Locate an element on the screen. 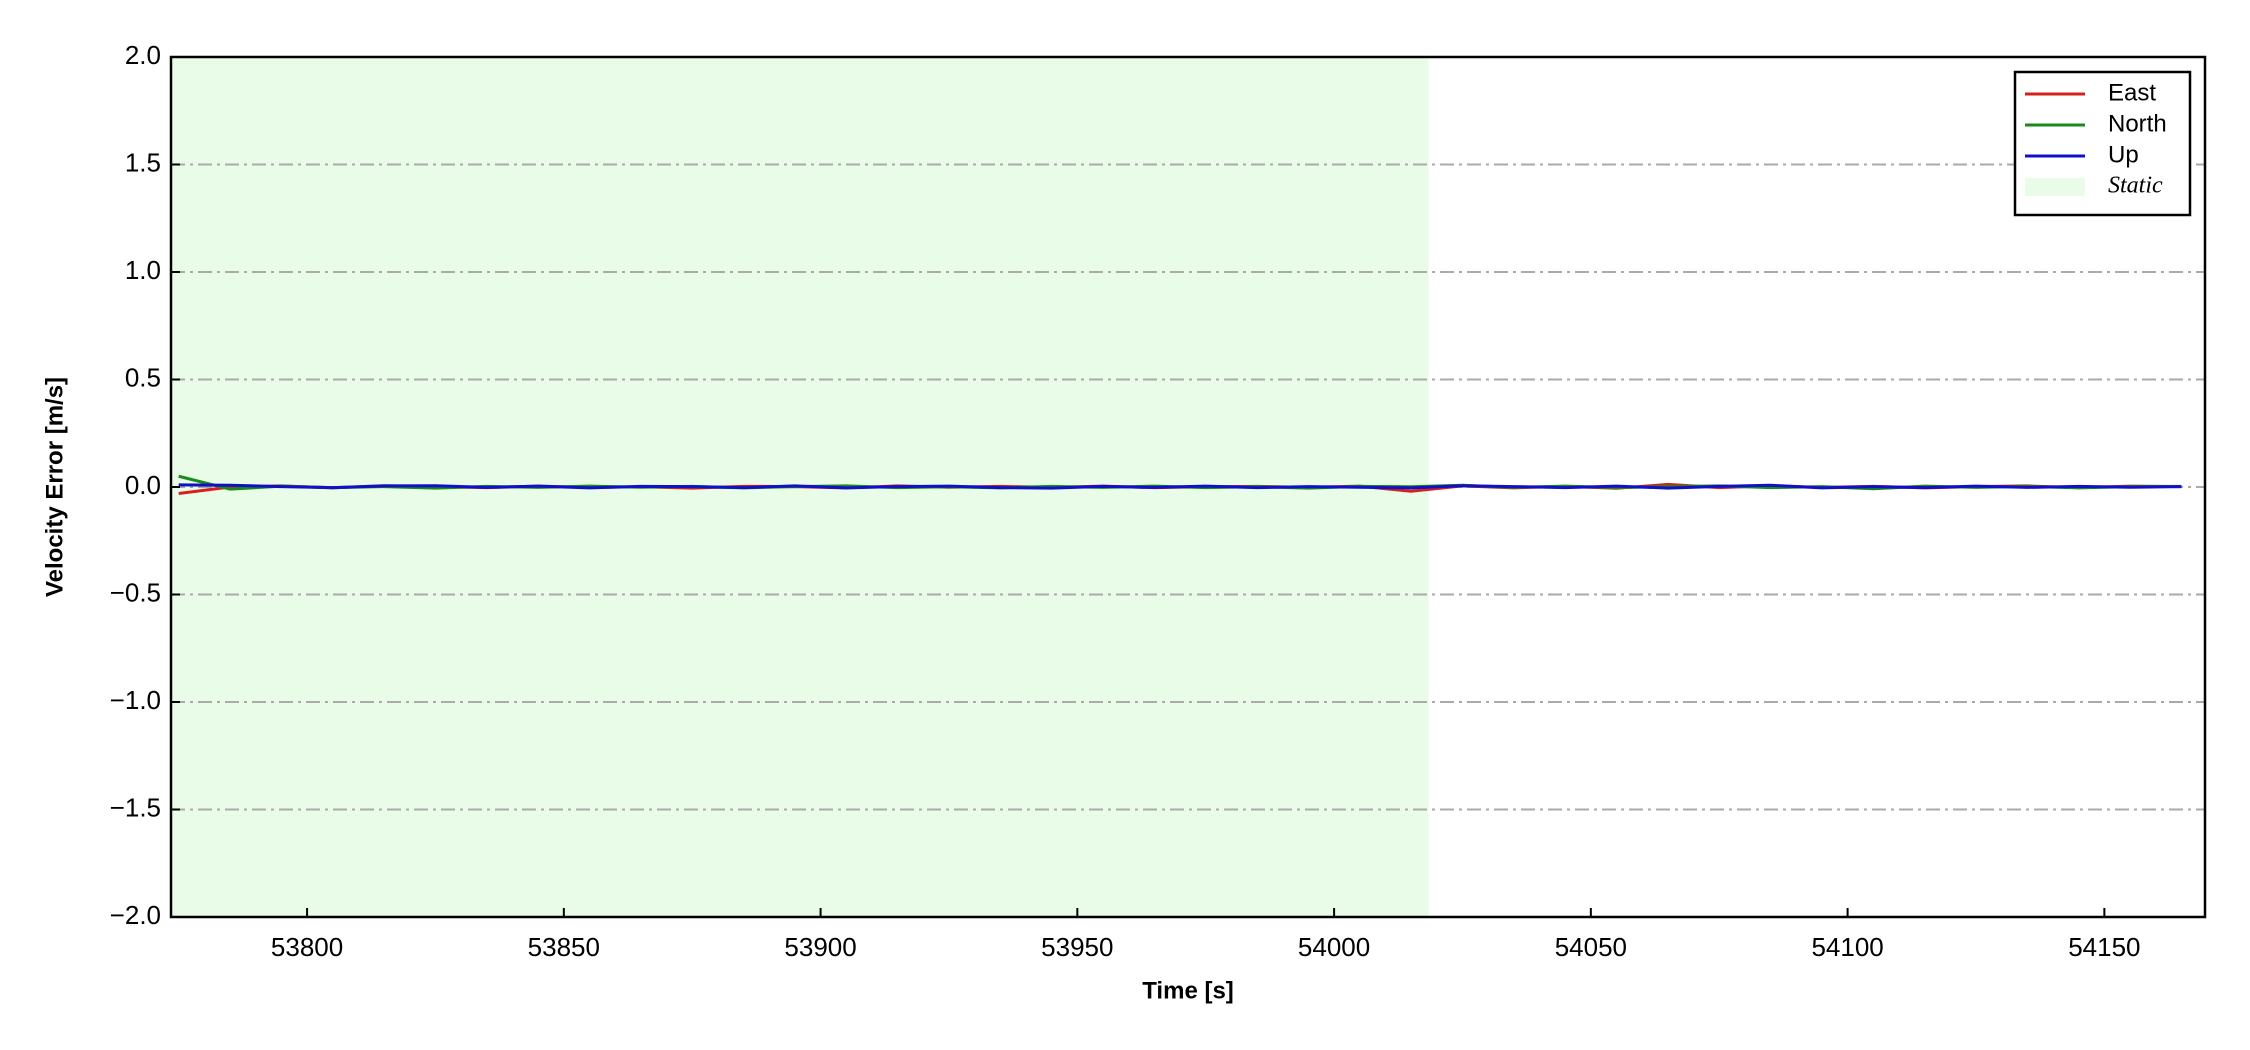 The image size is (2250, 1050). series-line is located at coordinates (1180, 486).